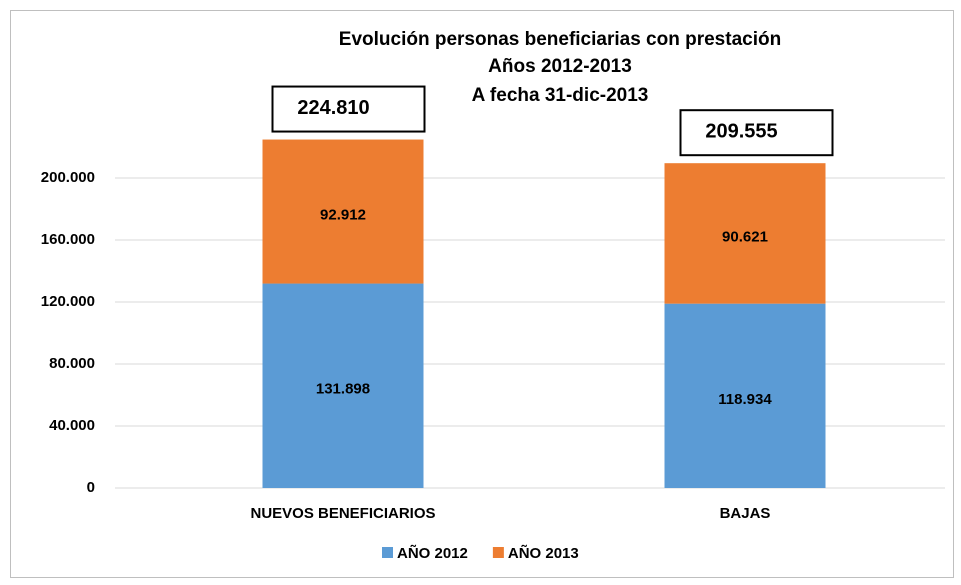  I want to click on total-label: 209.555, so click(741, 131).